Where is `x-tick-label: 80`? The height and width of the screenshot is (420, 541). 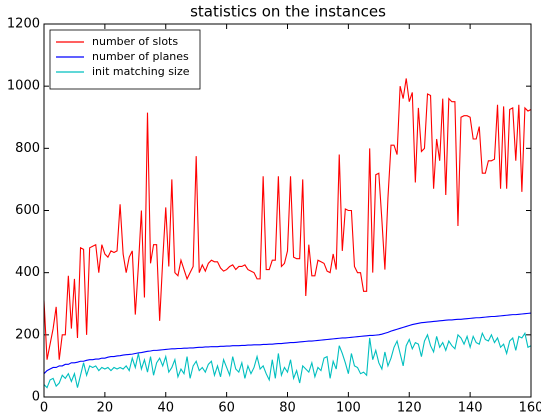 x-tick-label: 80 is located at coordinates (287, 408).